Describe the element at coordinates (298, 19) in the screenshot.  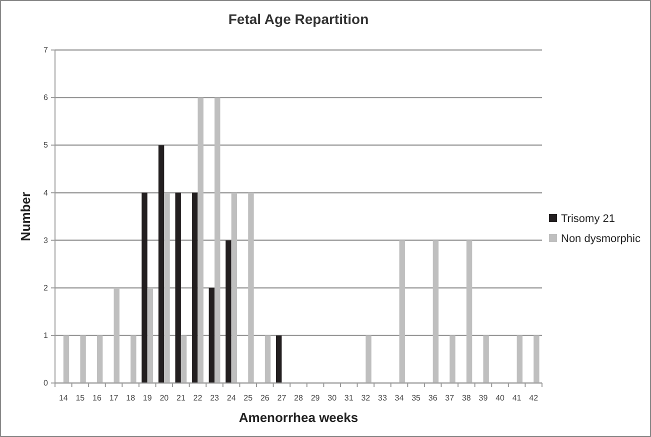
I see `chart-title: Fetal Age Repartition` at that location.